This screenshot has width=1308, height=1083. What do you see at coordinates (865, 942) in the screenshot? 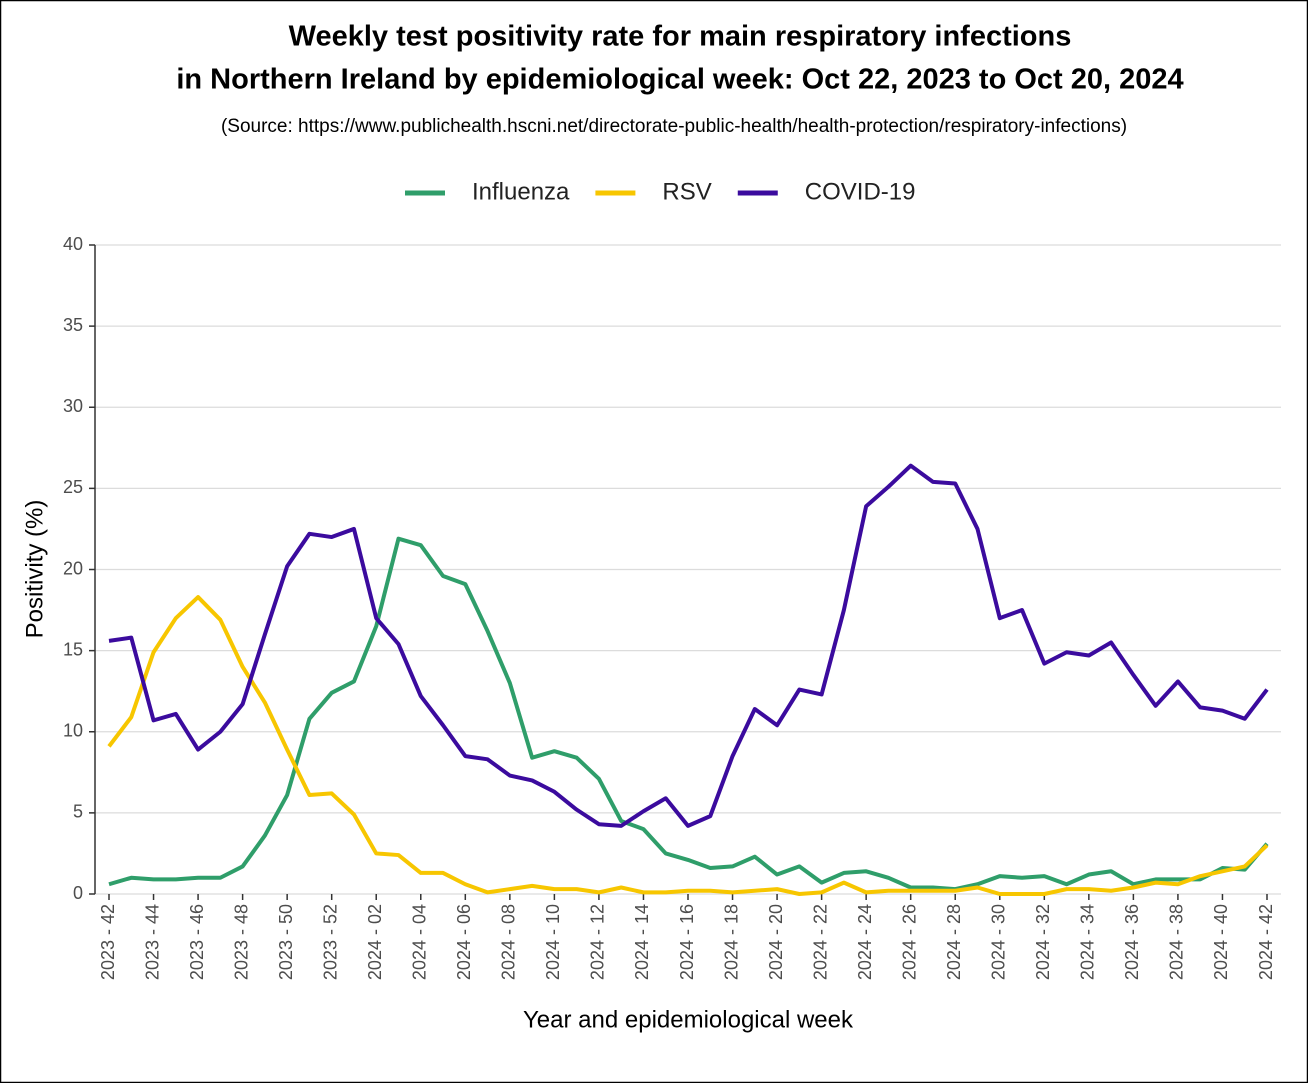
I see `x-tick-label: 2024 - 24` at bounding box center [865, 942].